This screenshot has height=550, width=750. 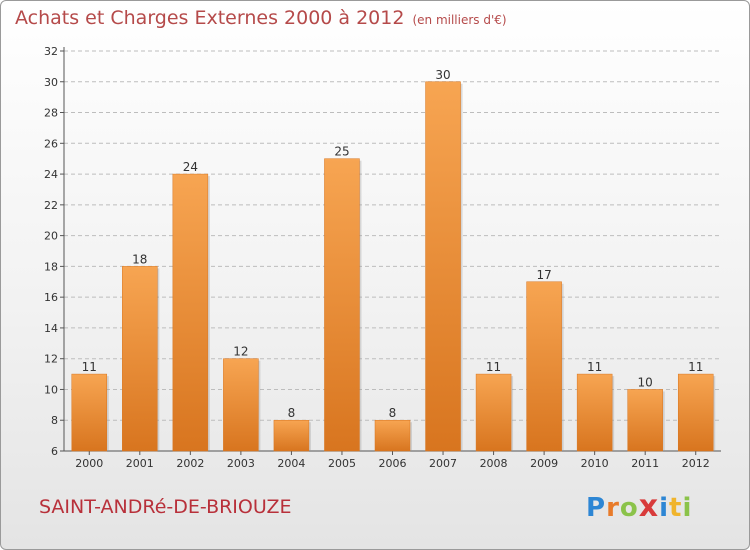 What do you see at coordinates (51, 359) in the screenshot?
I see `y-tick-label: 12` at bounding box center [51, 359].